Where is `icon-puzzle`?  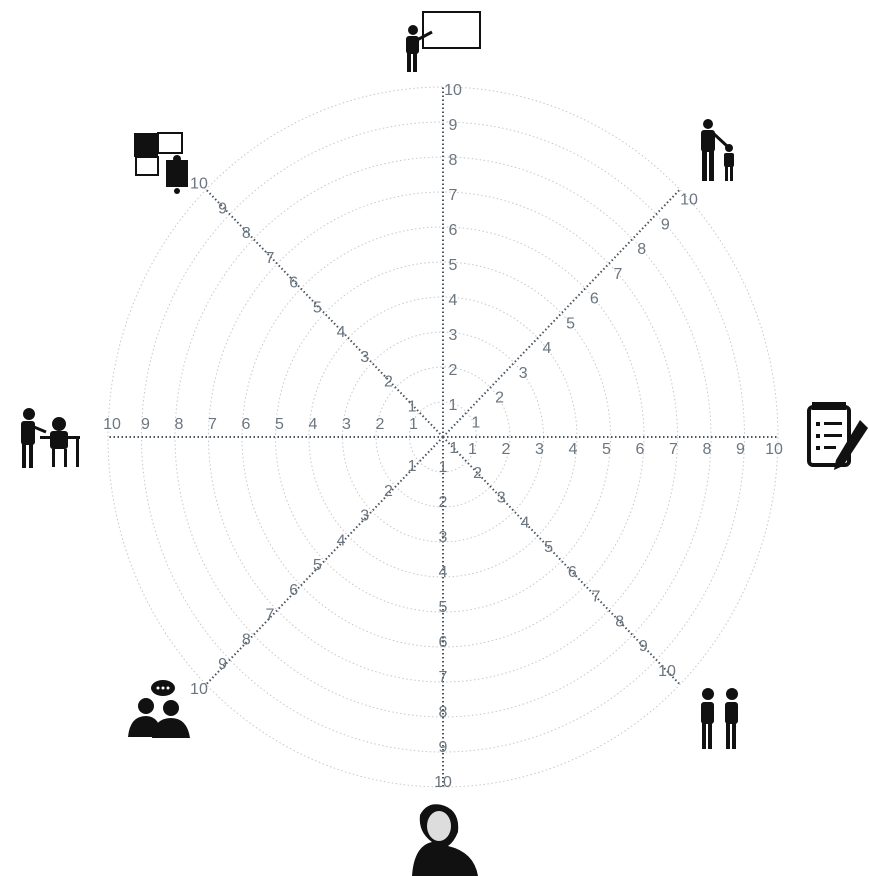 icon-puzzle is located at coordinates (161, 163).